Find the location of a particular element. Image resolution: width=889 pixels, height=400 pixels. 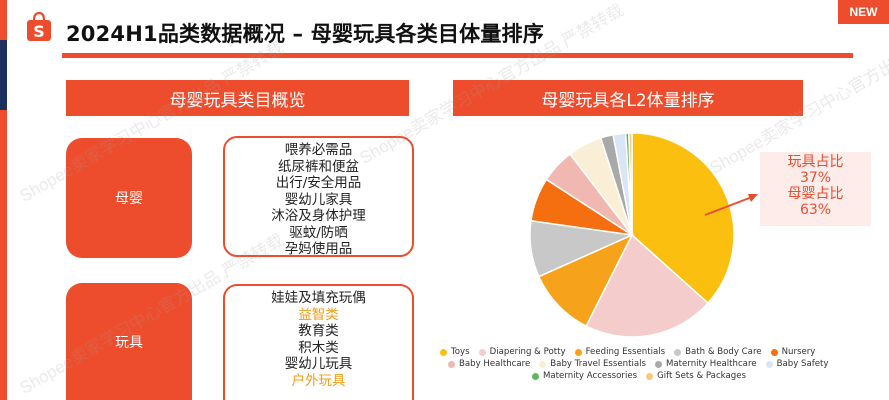

list-item: 积木类 is located at coordinates (318, 347).